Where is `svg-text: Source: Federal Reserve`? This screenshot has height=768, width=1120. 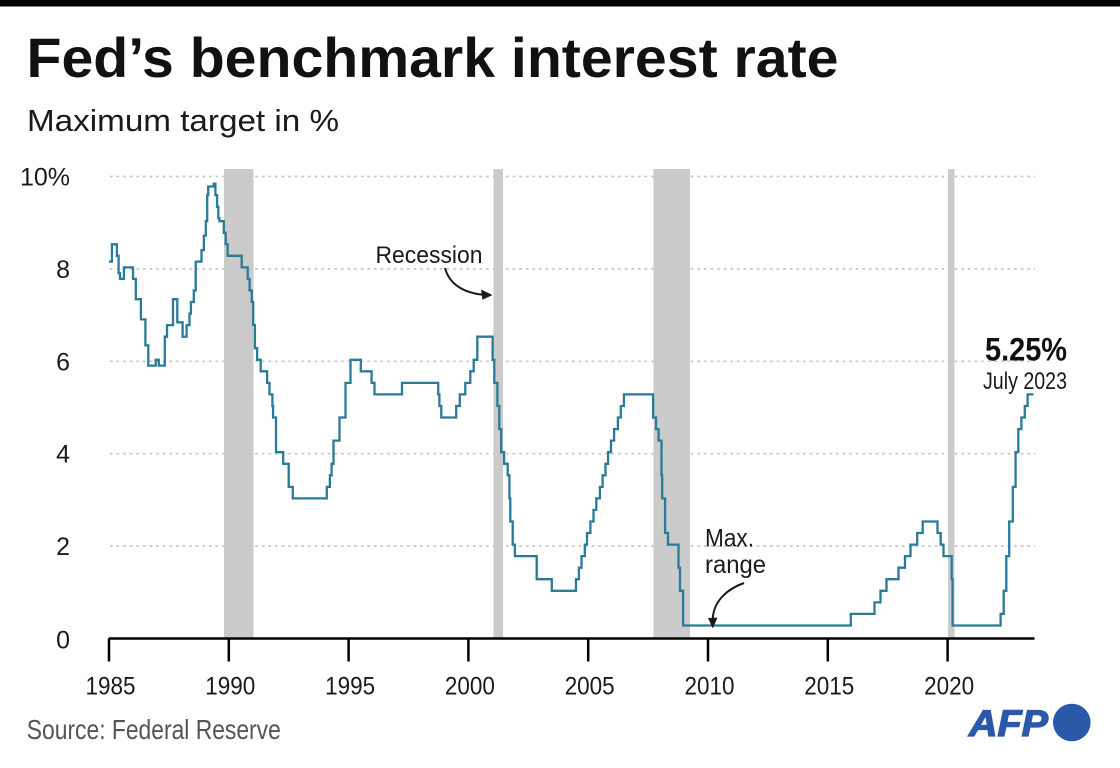
svg-text: Source: Federal Reserve is located at coordinates (154, 729).